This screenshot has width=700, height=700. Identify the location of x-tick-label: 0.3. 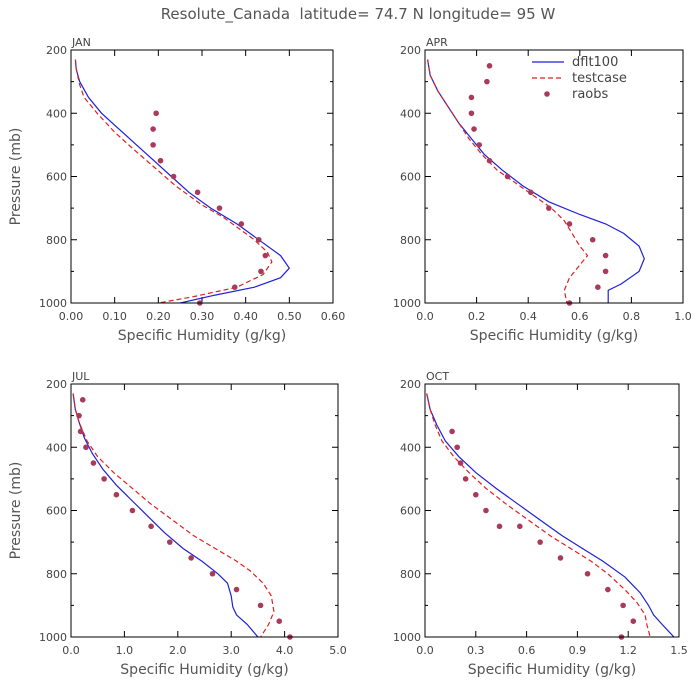
(476, 650).